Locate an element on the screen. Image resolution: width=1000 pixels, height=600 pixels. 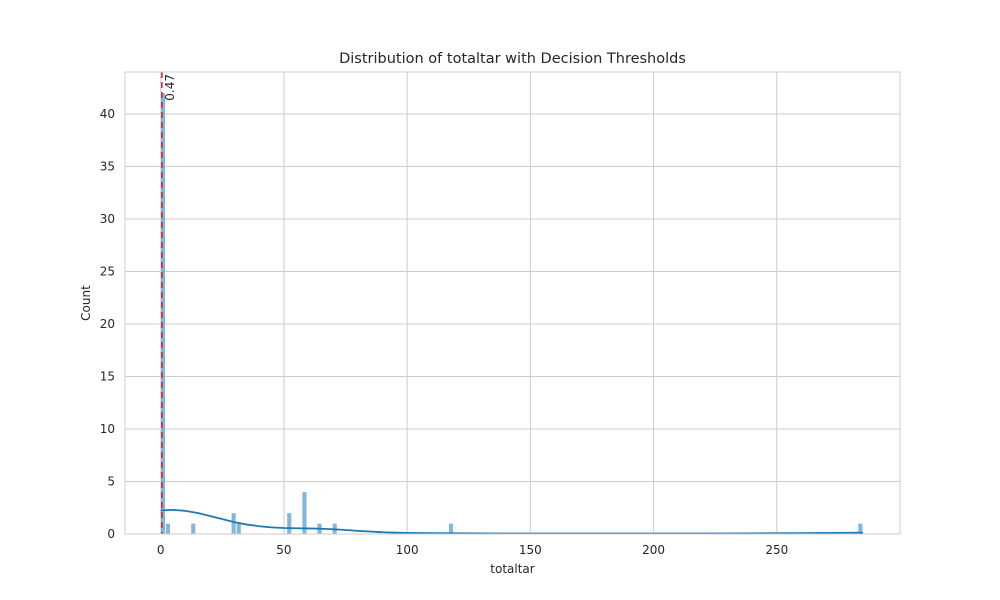
x-tick-label: 250 is located at coordinates (776, 550).